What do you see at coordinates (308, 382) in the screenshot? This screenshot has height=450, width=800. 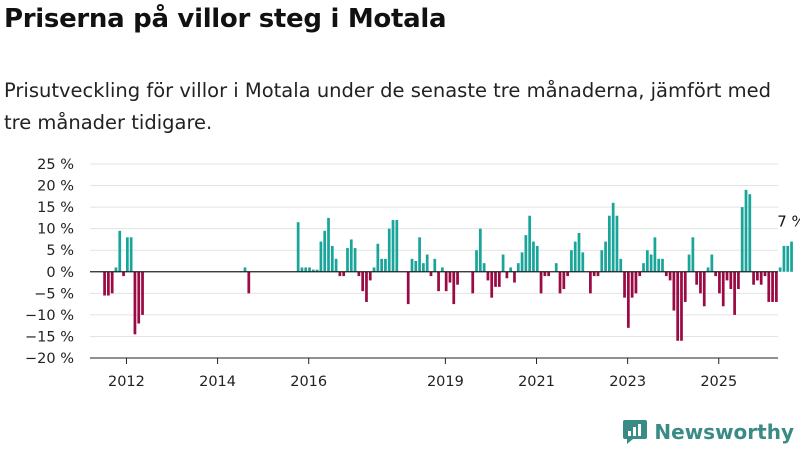 I see `x-tick-label: 2016` at bounding box center [308, 382].